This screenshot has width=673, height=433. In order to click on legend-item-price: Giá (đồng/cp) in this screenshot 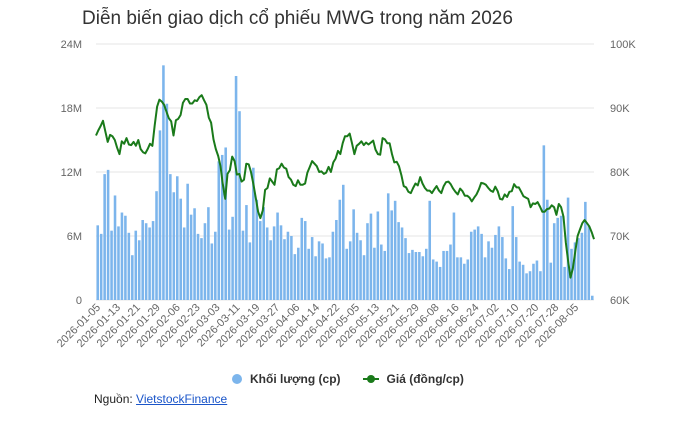, I will do `click(413, 379)`.